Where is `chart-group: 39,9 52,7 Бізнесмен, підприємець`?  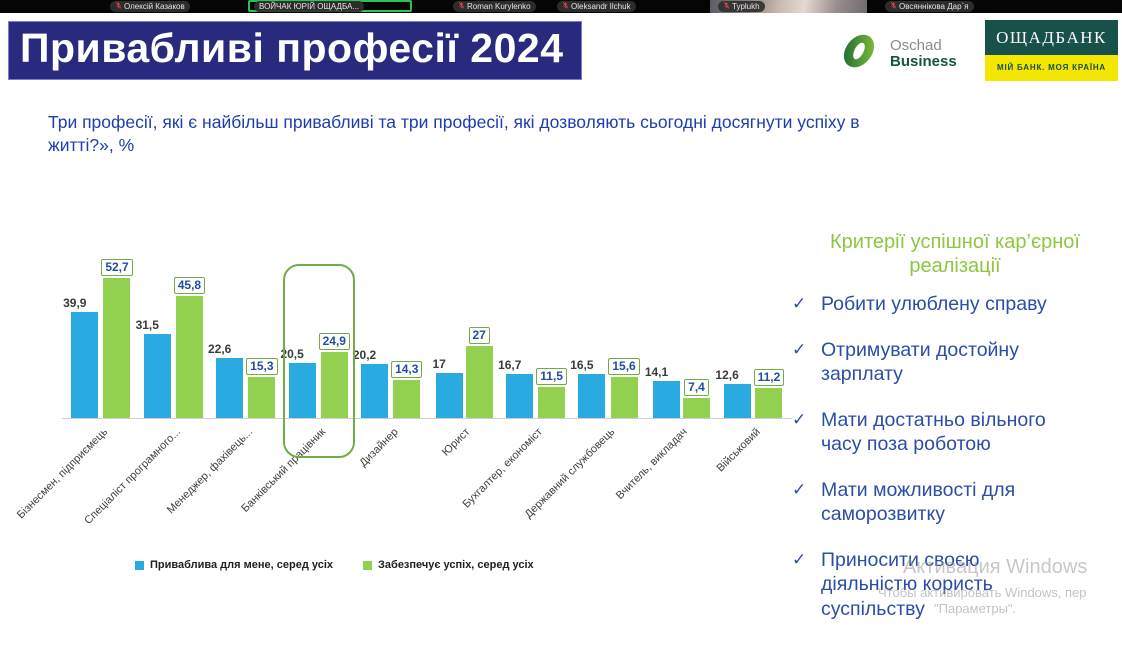 chart-group: 39,9 52,7 Бізнесмен, підприємець is located at coordinates (74, 374).